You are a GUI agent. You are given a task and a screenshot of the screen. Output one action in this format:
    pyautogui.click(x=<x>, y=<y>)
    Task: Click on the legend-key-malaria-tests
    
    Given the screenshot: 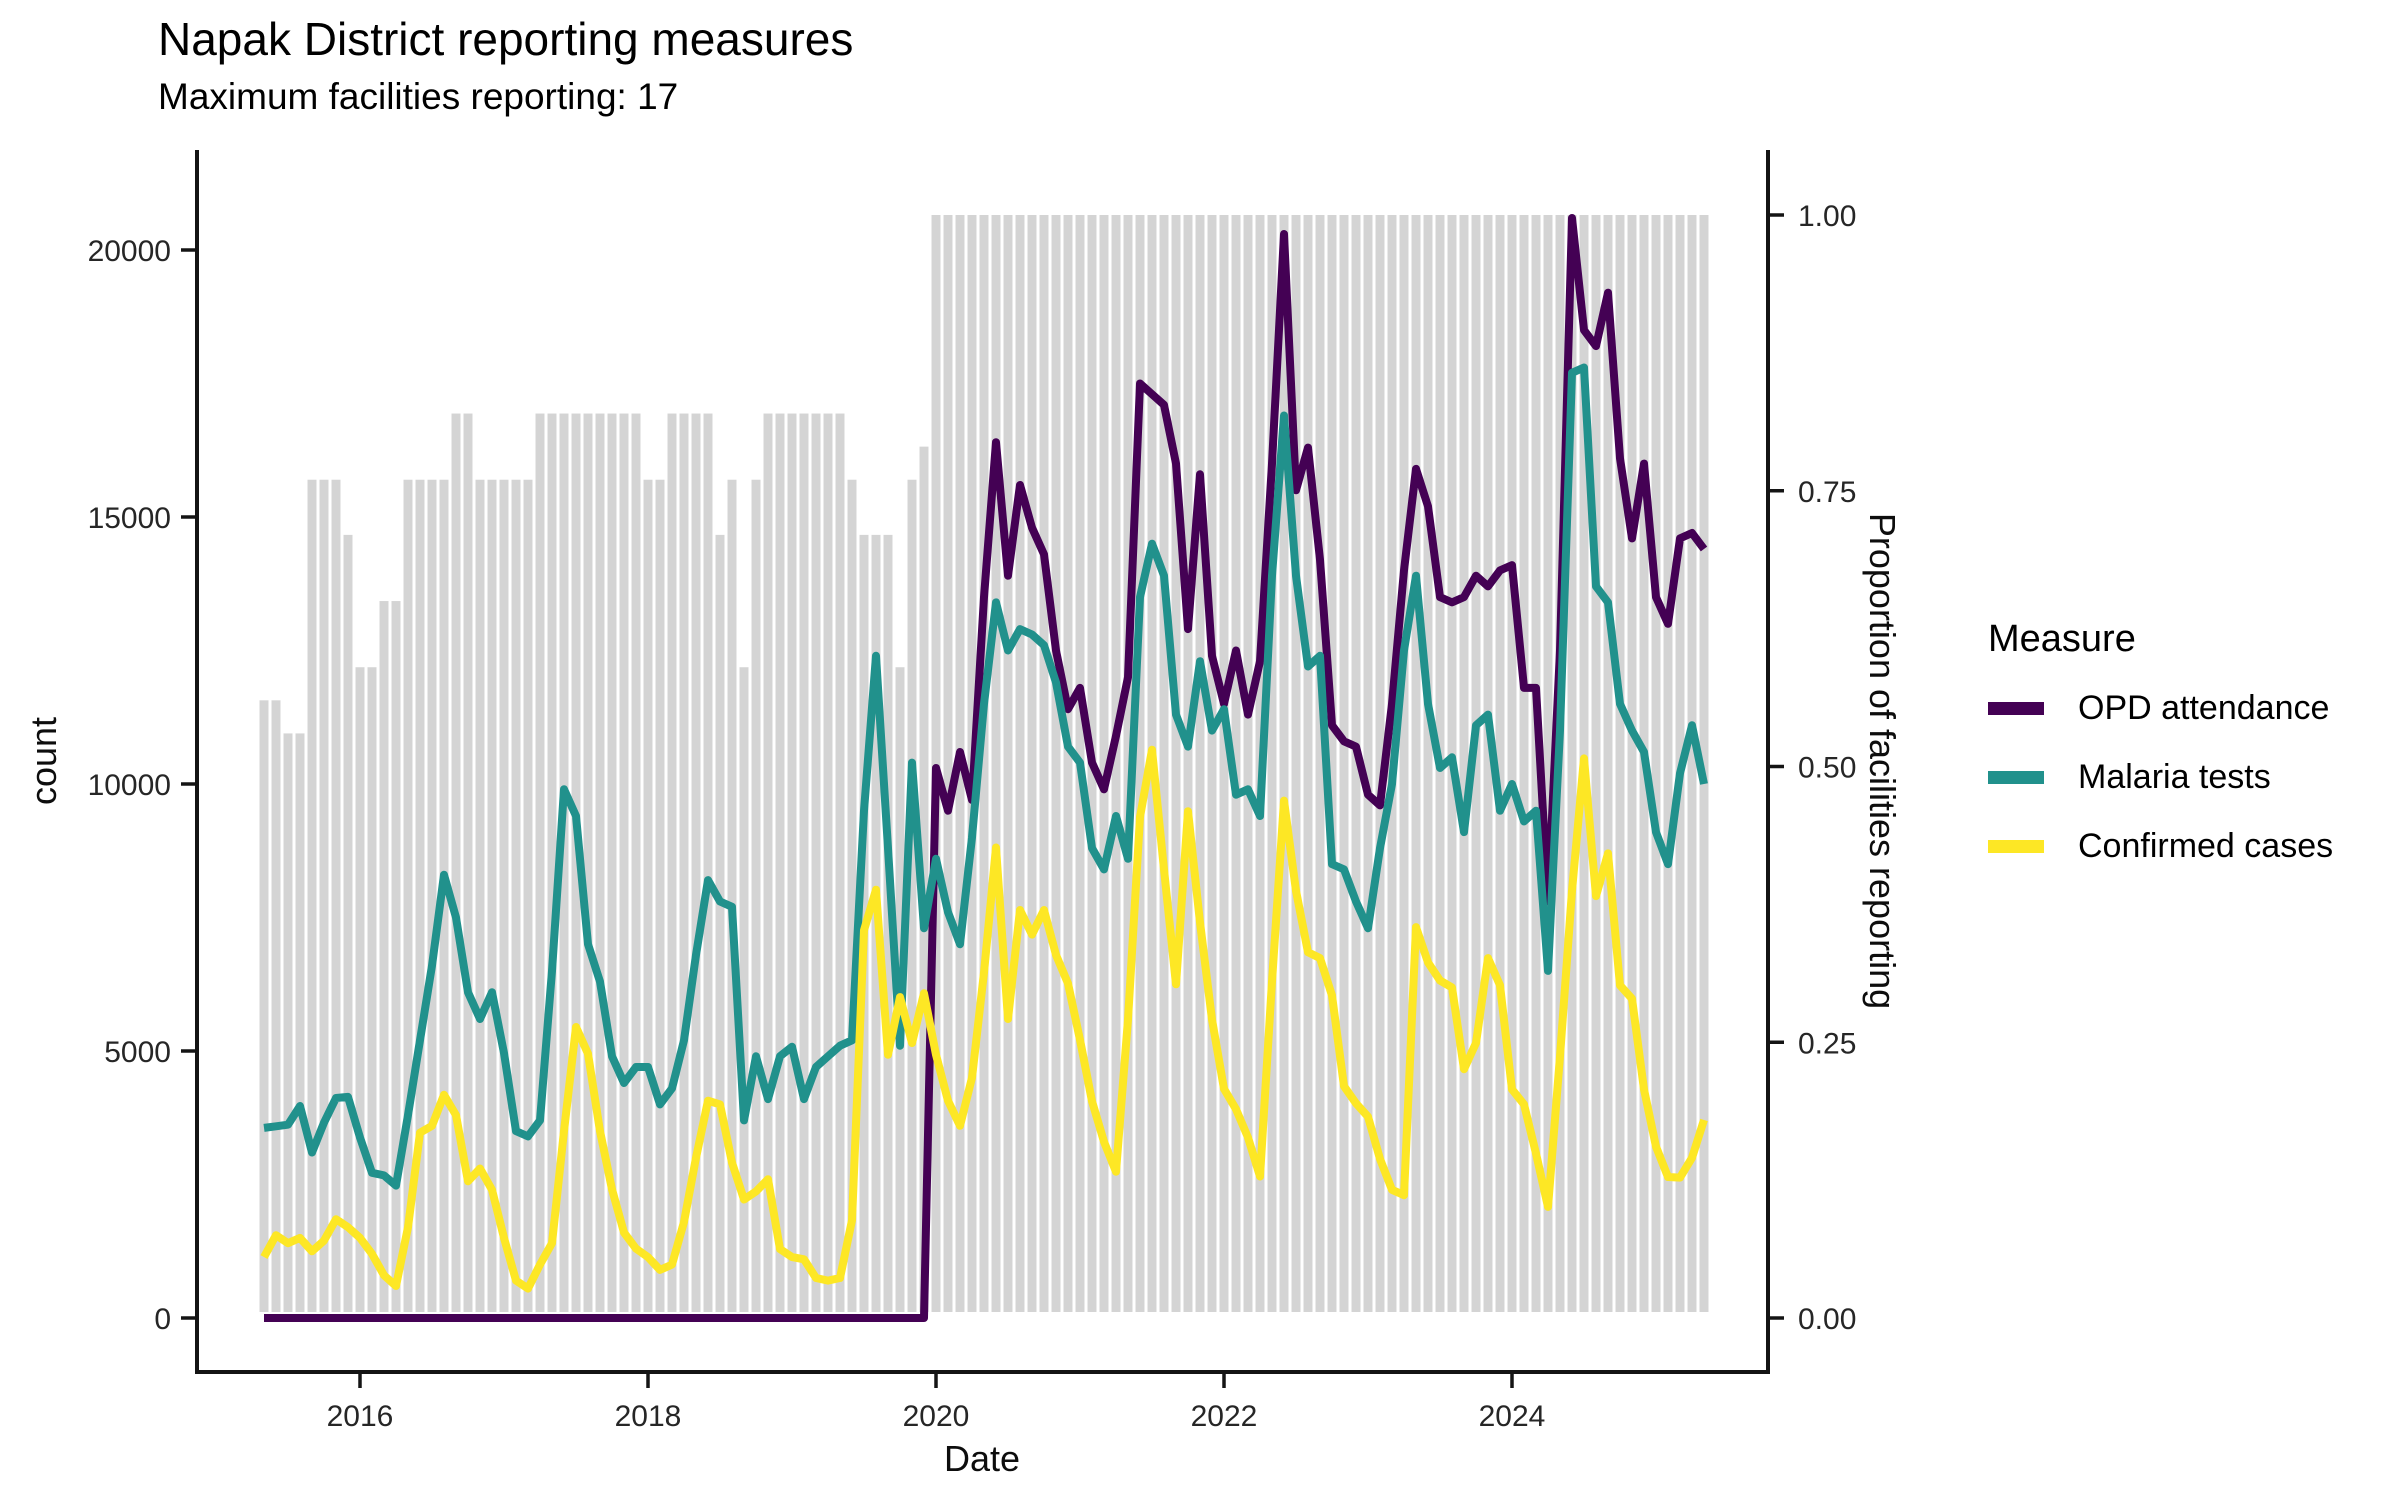 What is the action you would take?
    pyautogui.click(x=2016, y=777)
    